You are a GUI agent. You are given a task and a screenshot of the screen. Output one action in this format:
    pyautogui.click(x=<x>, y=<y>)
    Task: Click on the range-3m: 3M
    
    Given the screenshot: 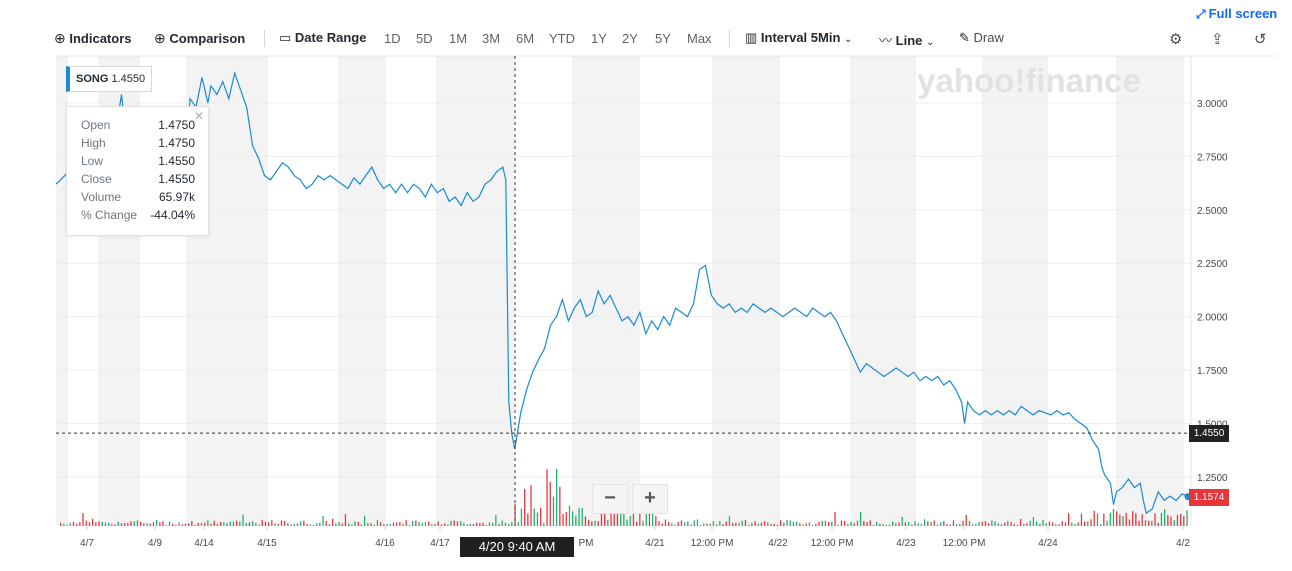 What is the action you would take?
    pyautogui.click(x=491, y=38)
    